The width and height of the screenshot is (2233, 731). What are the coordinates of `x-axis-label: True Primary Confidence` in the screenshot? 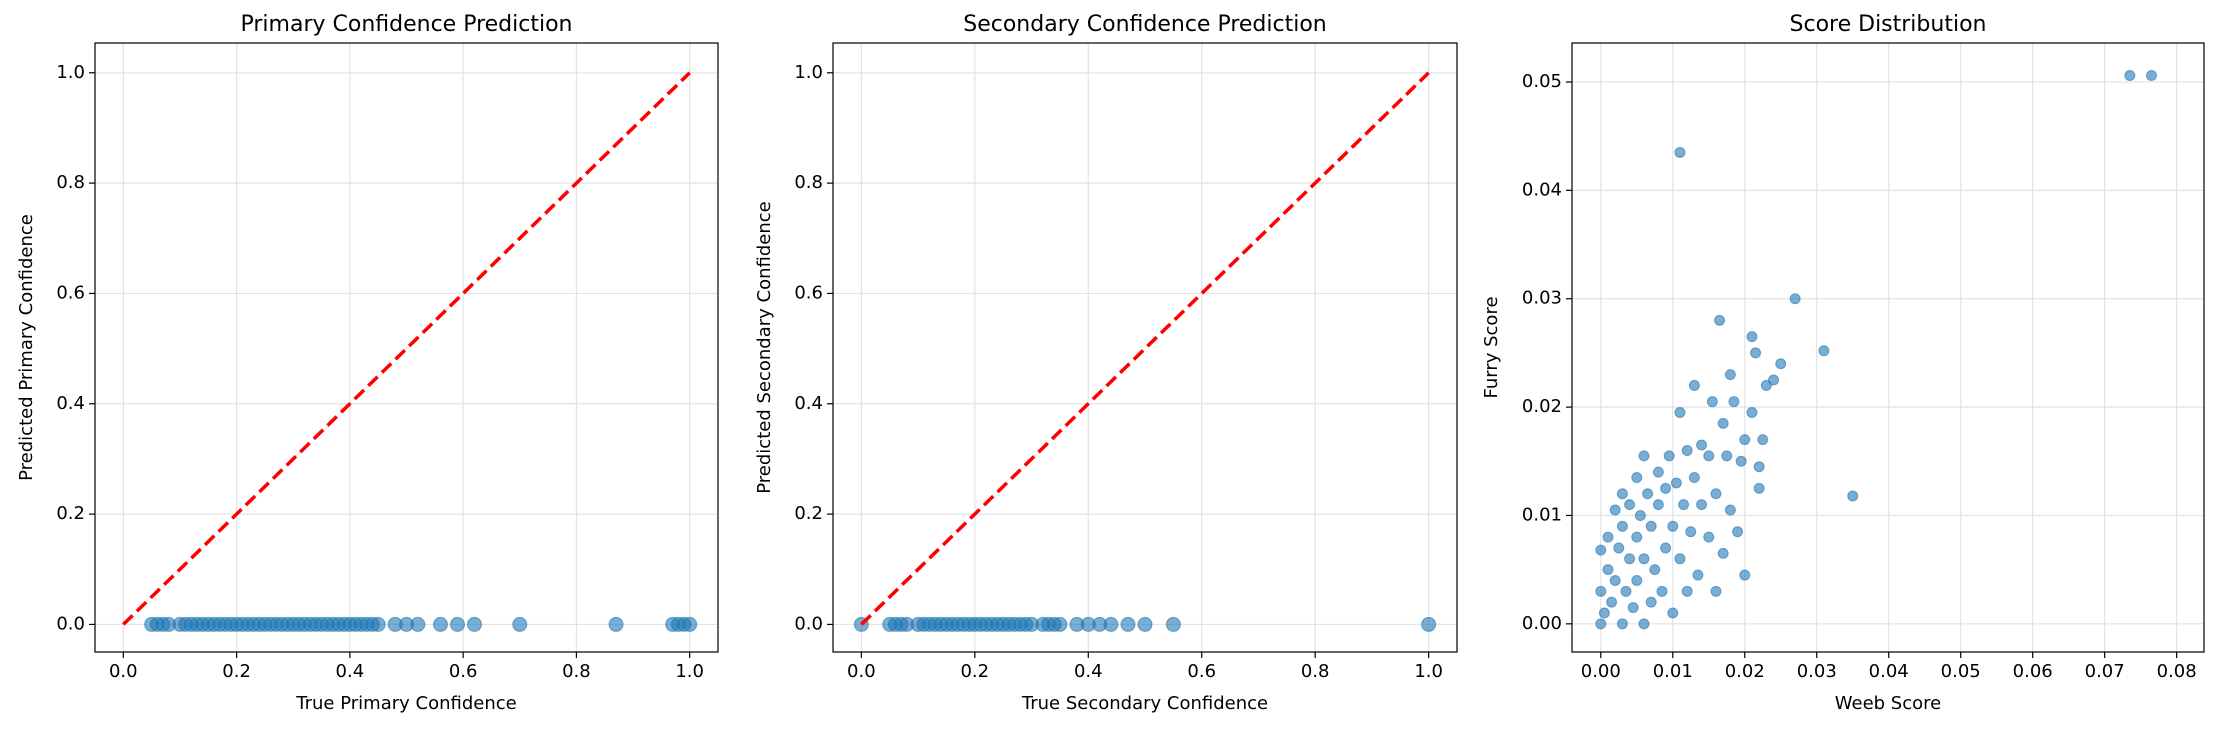 It's located at (405, 703).